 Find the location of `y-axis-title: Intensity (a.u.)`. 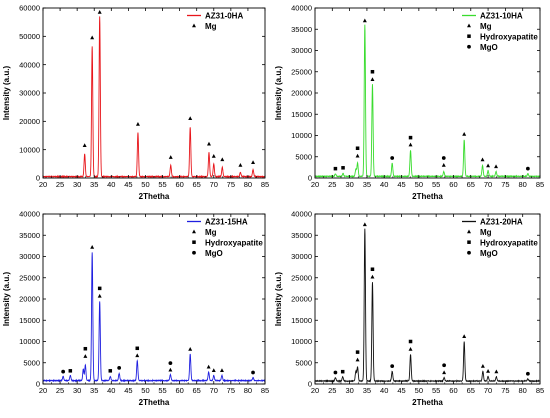

y-axis-title: Intensity (a.u.) is located at coordinates (6, 93).